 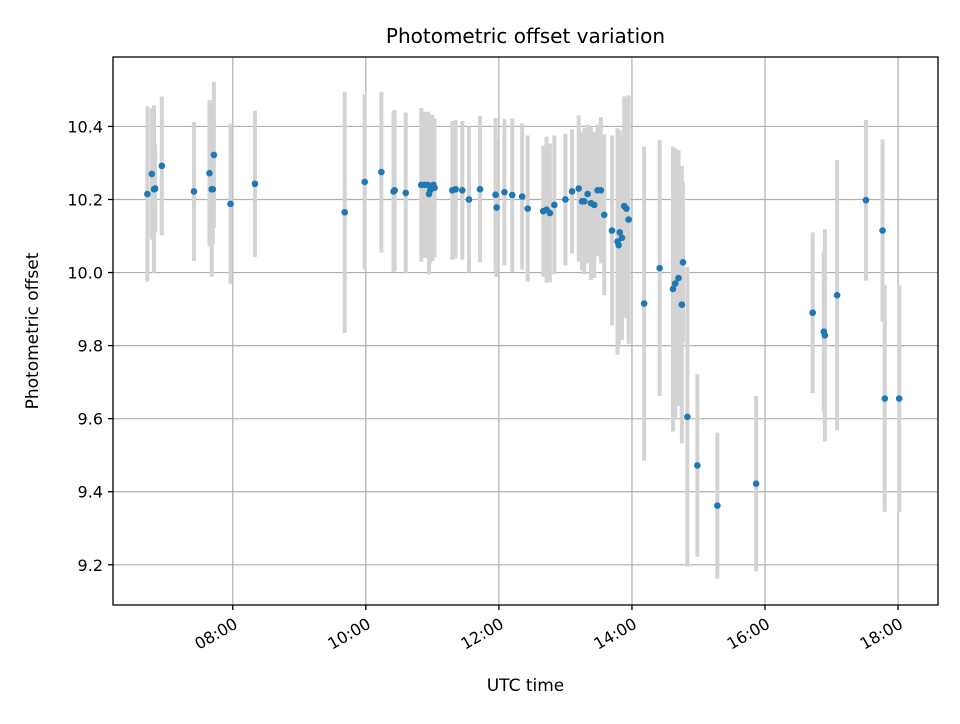 I want to click on y-tick-label: 10.0, so click(x=85, y=273).